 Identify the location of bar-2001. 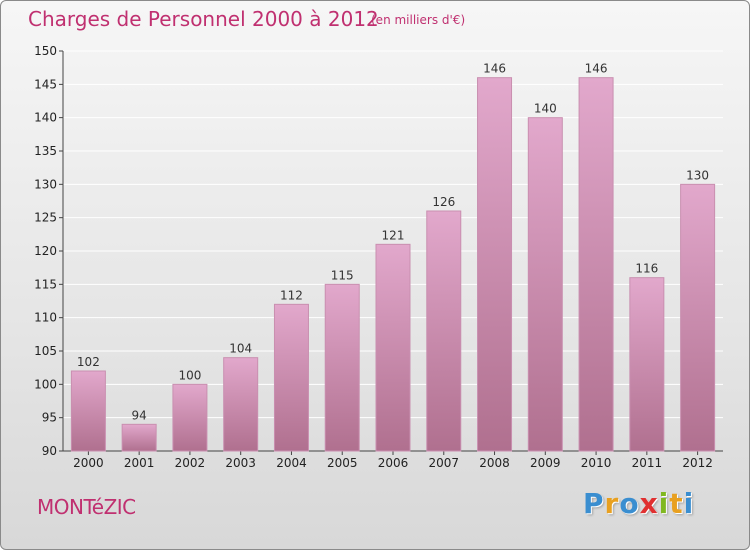
(139, 437).